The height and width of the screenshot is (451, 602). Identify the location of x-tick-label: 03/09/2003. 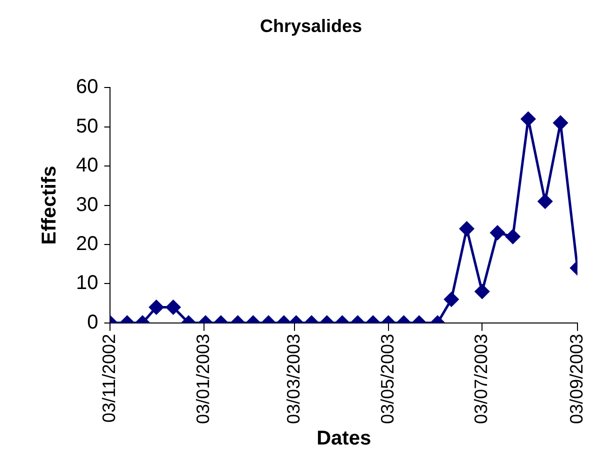
(576, 379).